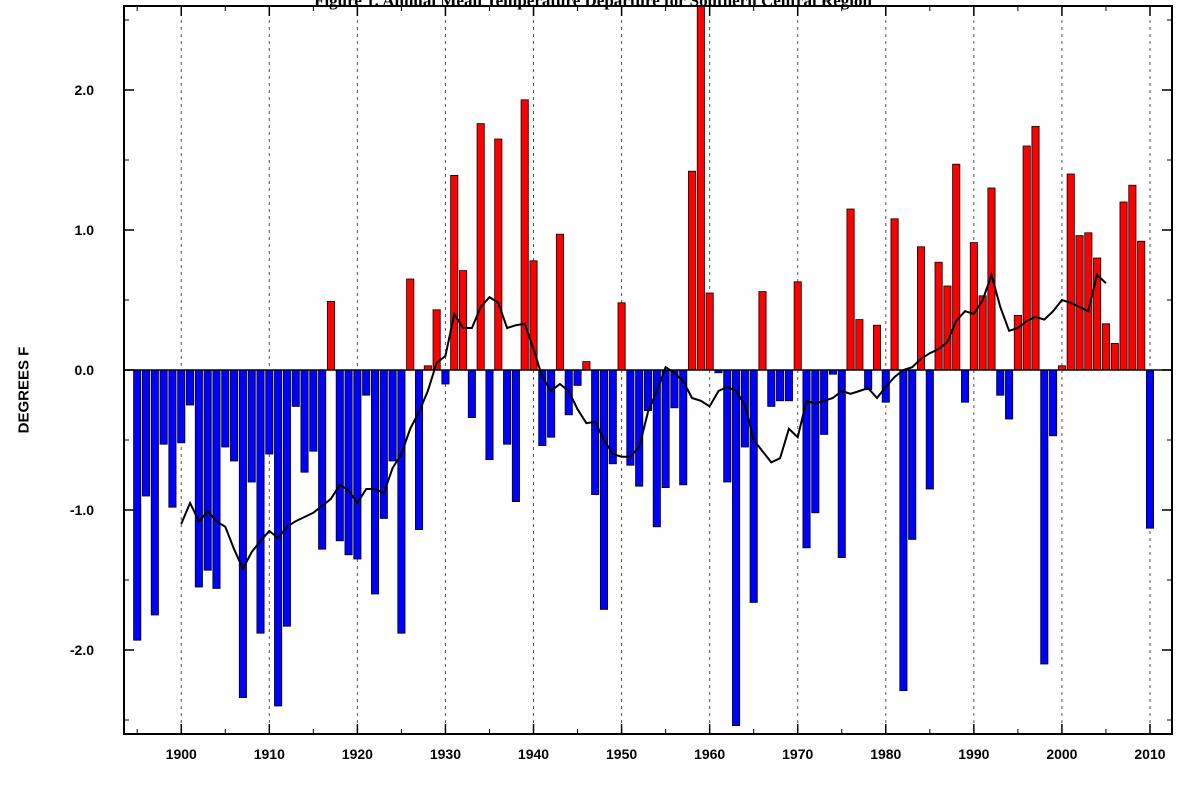 The width and height of the screenshot is (1186, 790). Describe the element at coordinates (982, 333) in the screenshot. I see `bar-1991` at that location.